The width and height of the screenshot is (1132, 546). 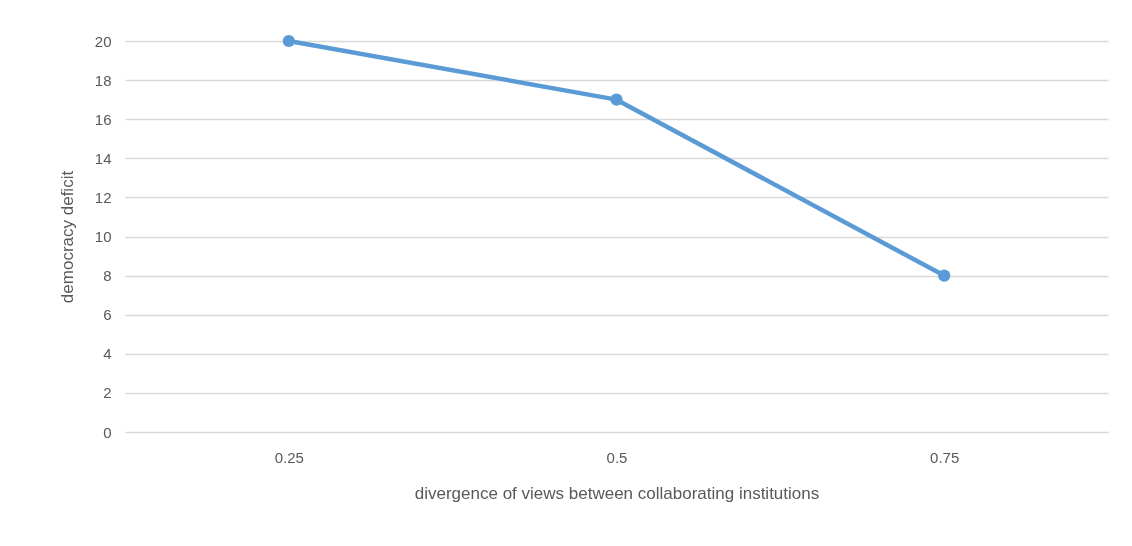 I want to click on y-tick-label: 0, so click(x=107, y=432).